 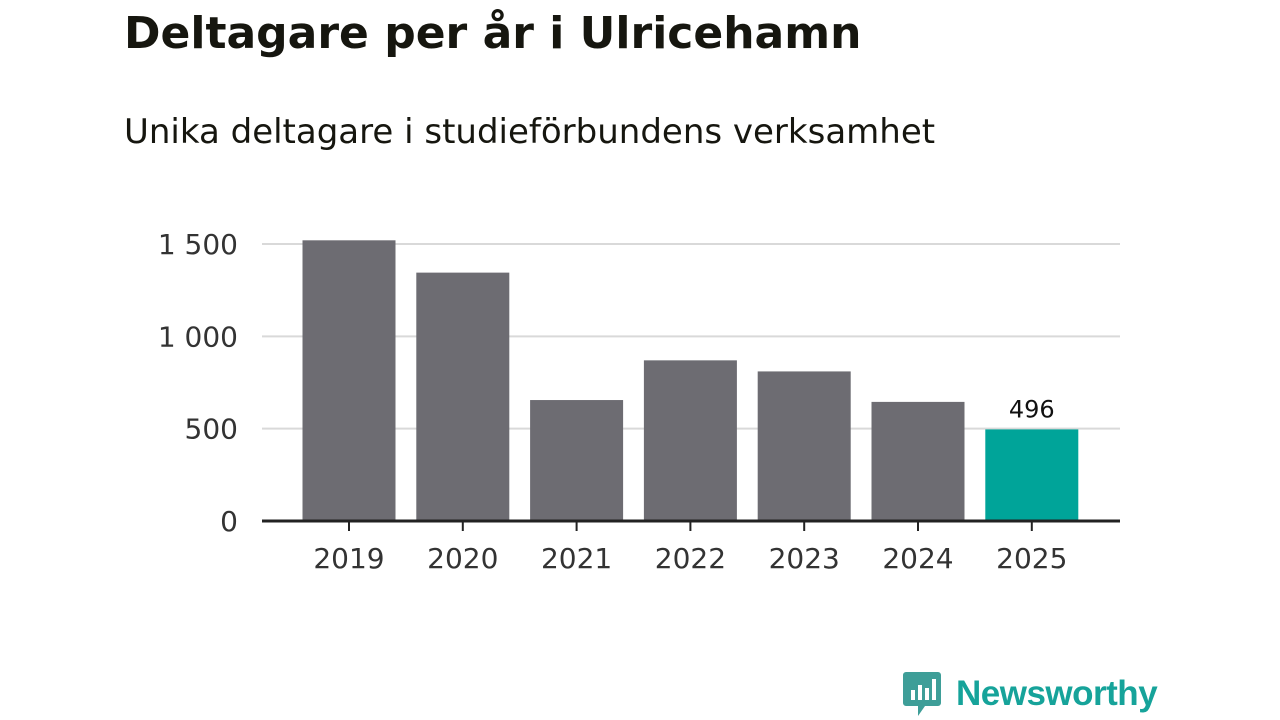 I want to click on y-tick-label: 500, so click(x=211, y=429).